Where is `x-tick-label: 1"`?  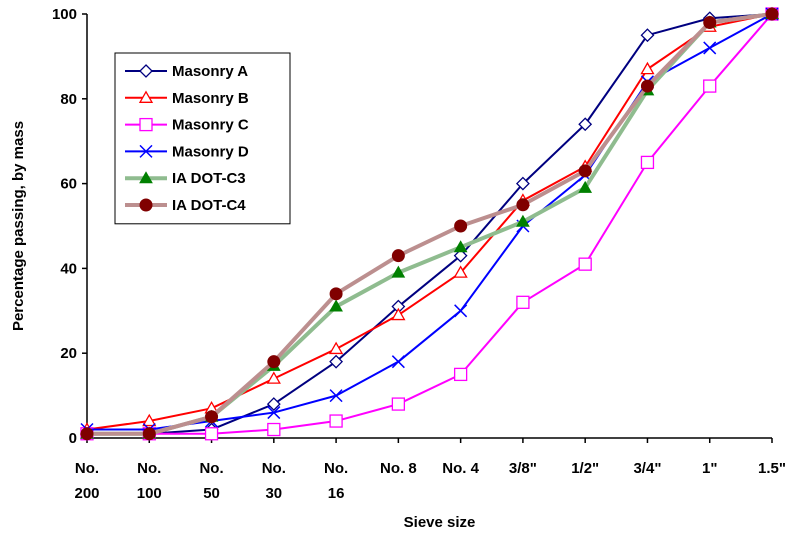 x-tick-label: 1" is located at coordinates (709, 468).